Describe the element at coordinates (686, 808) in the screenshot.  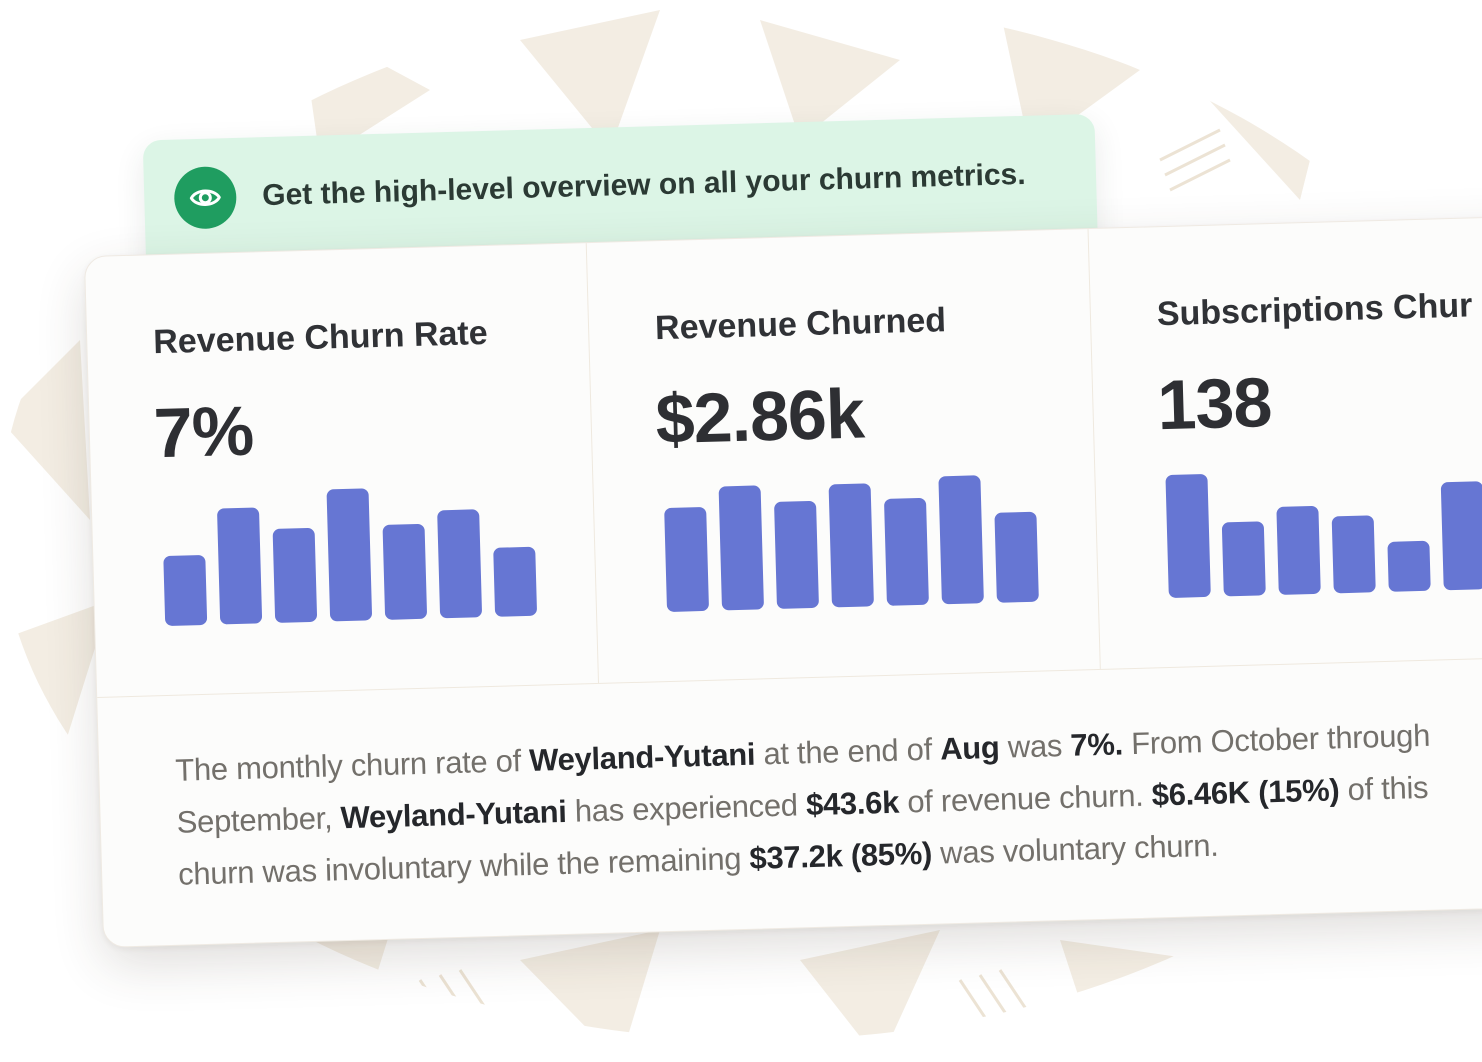
I see `summary-text: has experienced` at that location.